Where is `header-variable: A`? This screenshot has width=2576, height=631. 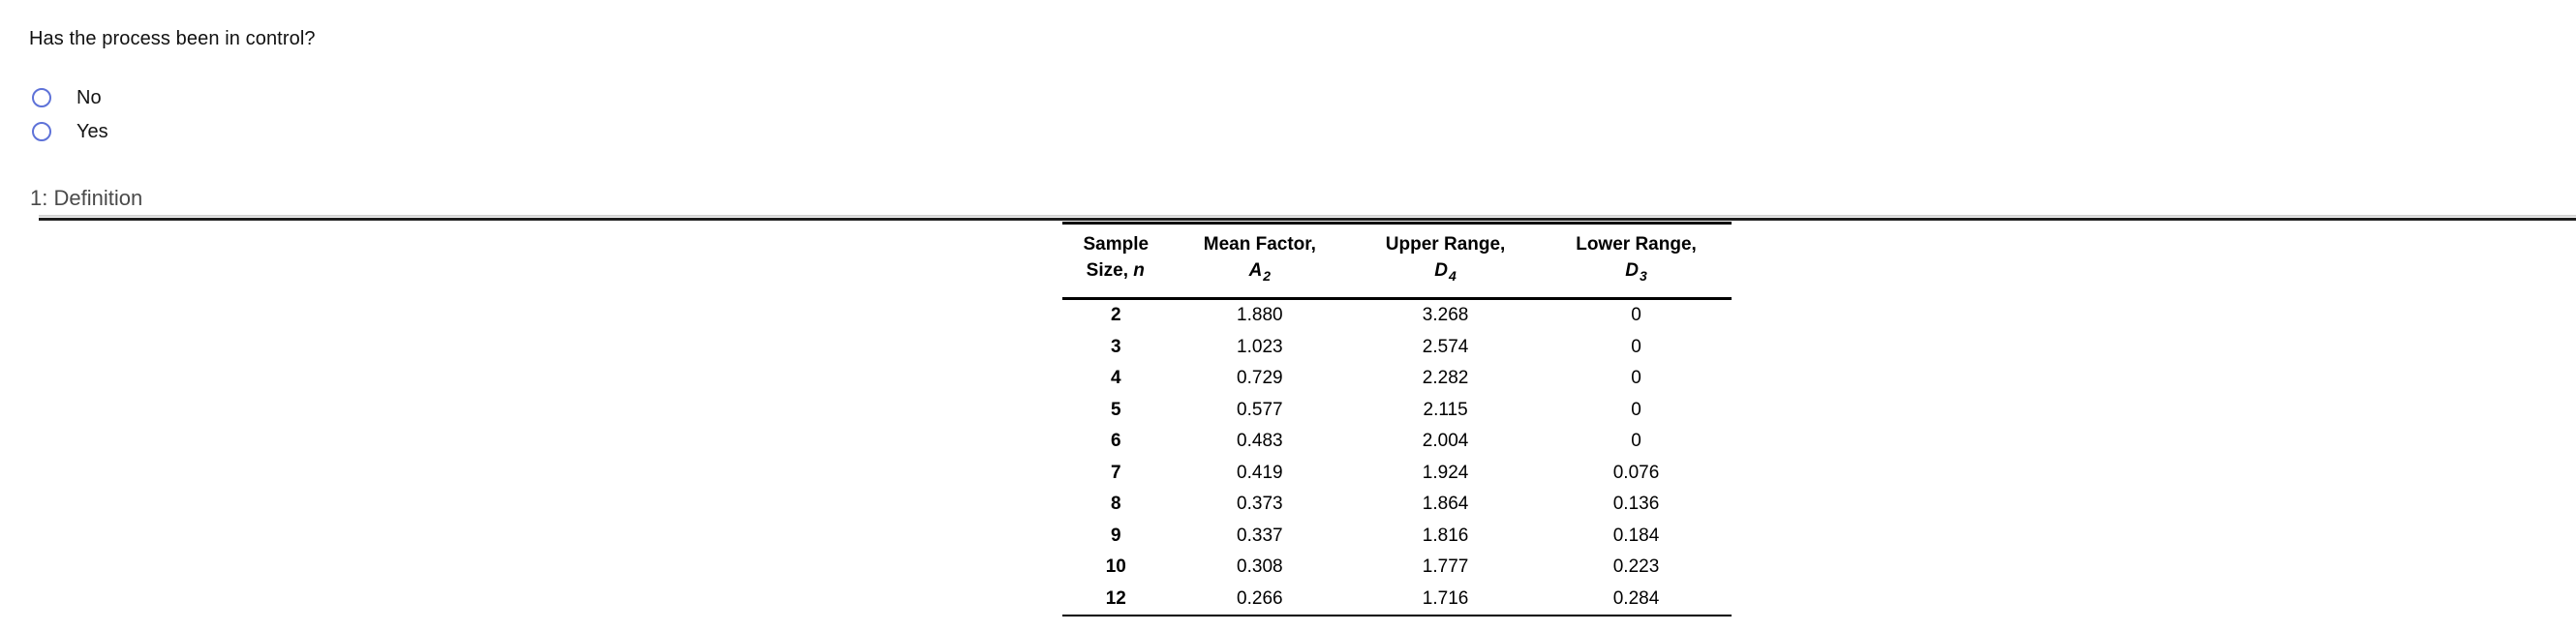
header-variable: A is located at coordinates (1255, 270).